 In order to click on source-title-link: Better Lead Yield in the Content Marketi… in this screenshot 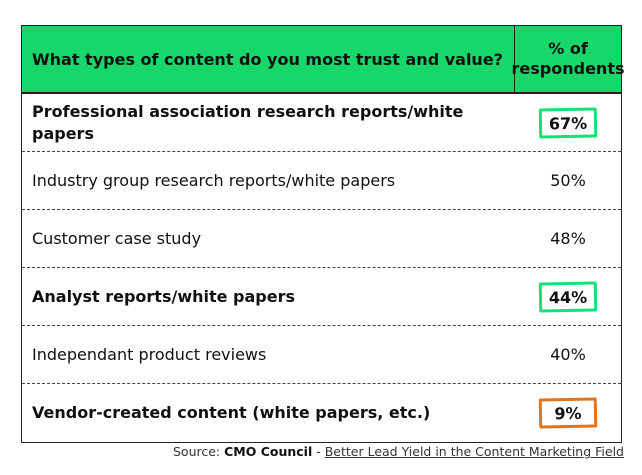, I will do `click(474, 451)`.